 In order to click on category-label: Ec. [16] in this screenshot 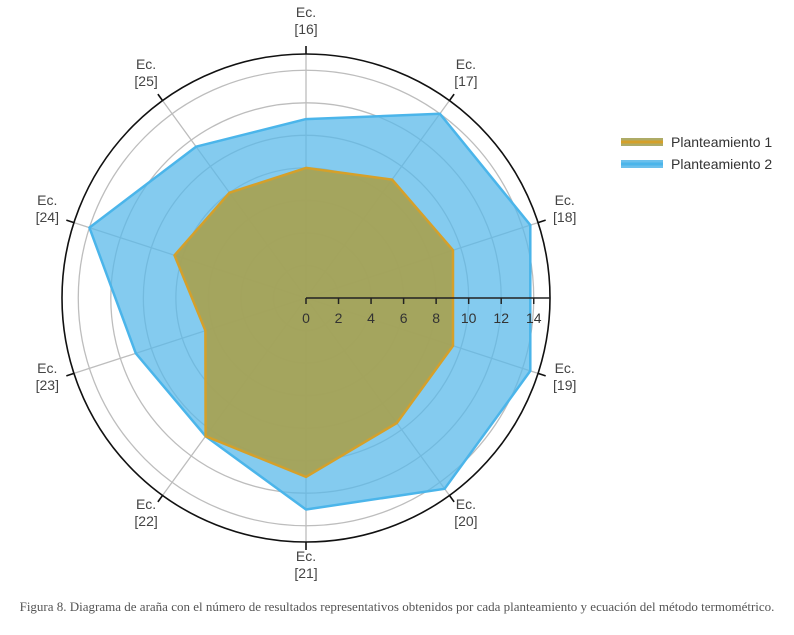, I will do `click(305, 20)`.